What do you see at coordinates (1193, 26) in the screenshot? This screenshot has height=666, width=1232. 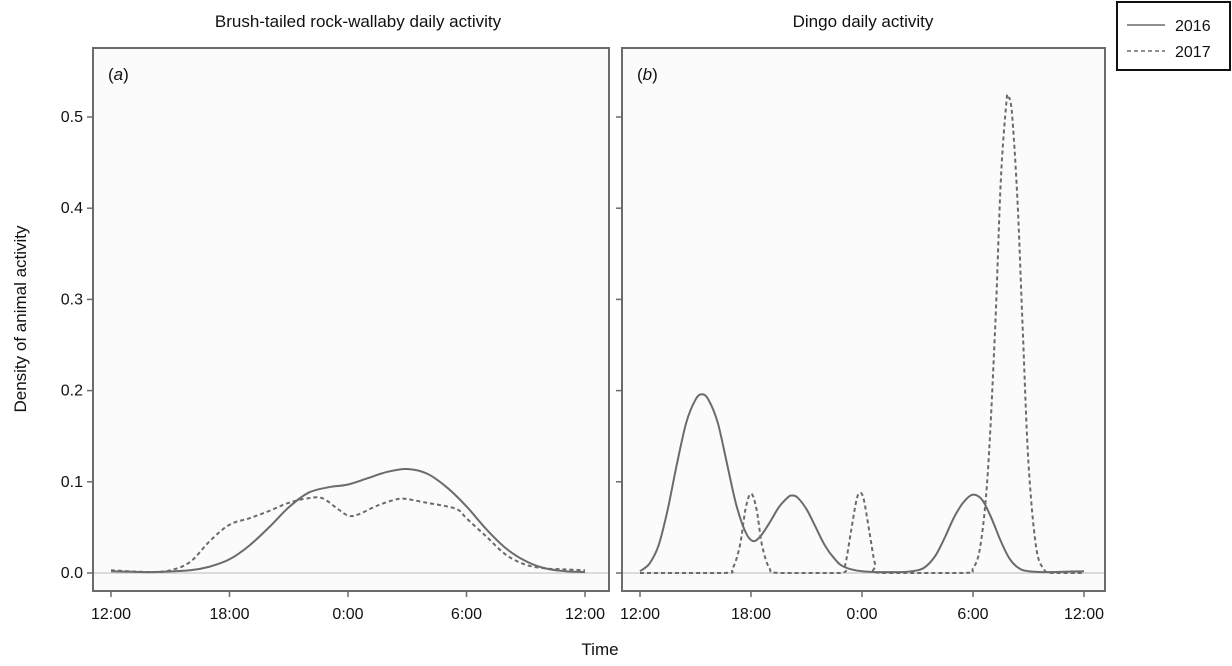 I see `legend-label-2016: 2016` at bounding box center [1193, 26].